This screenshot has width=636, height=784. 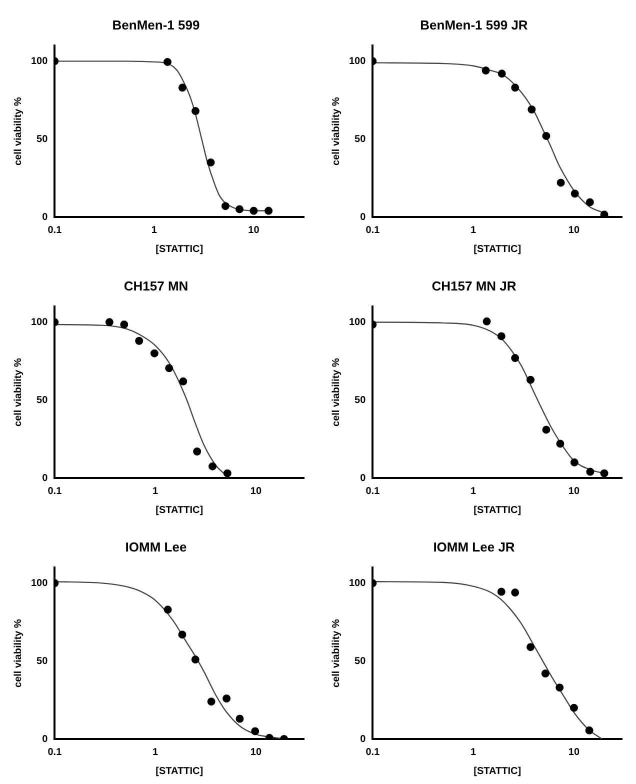 I want to click on chart-title: CH157 MN, so click(x=156, y=286).